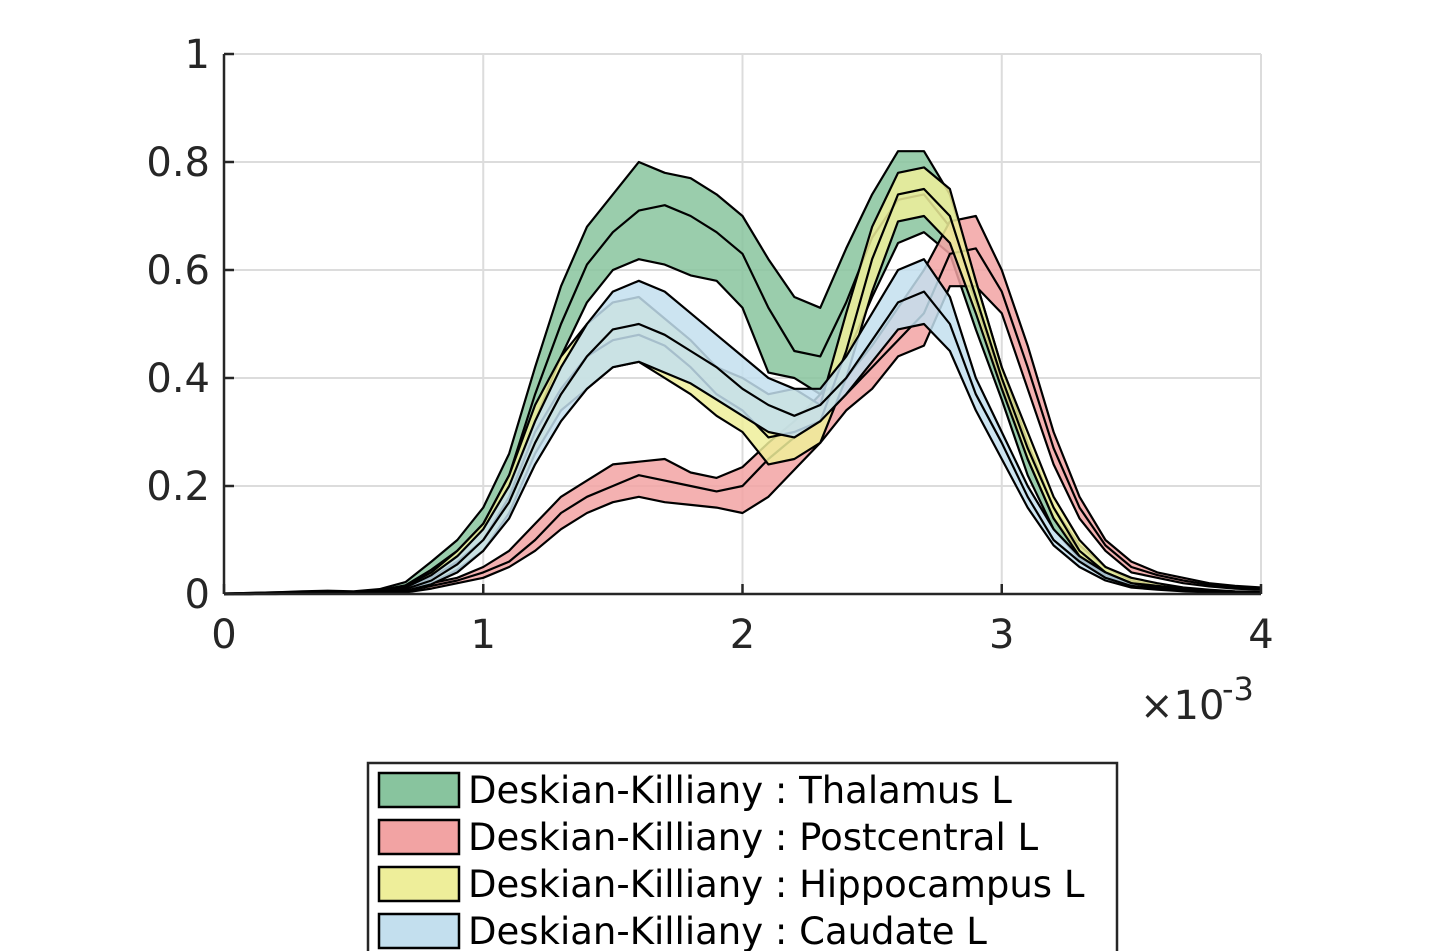  I want to click on x-exponent-label: ×10 -3, so click(1197, 699).